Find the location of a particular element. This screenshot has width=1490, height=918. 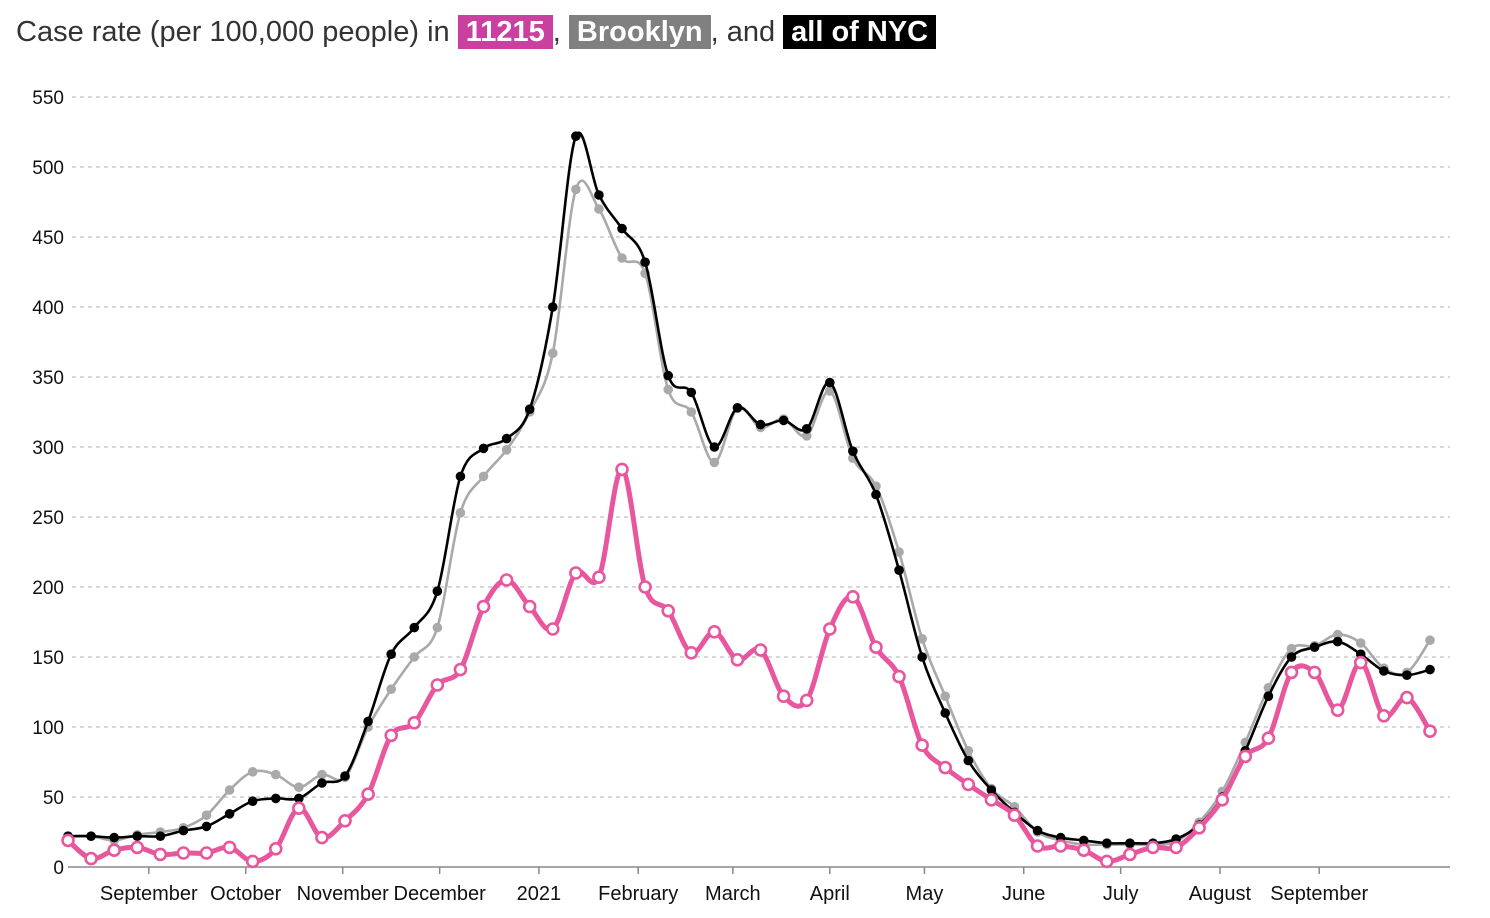

x-tick-label: June is located at coordinates (1023, 894).